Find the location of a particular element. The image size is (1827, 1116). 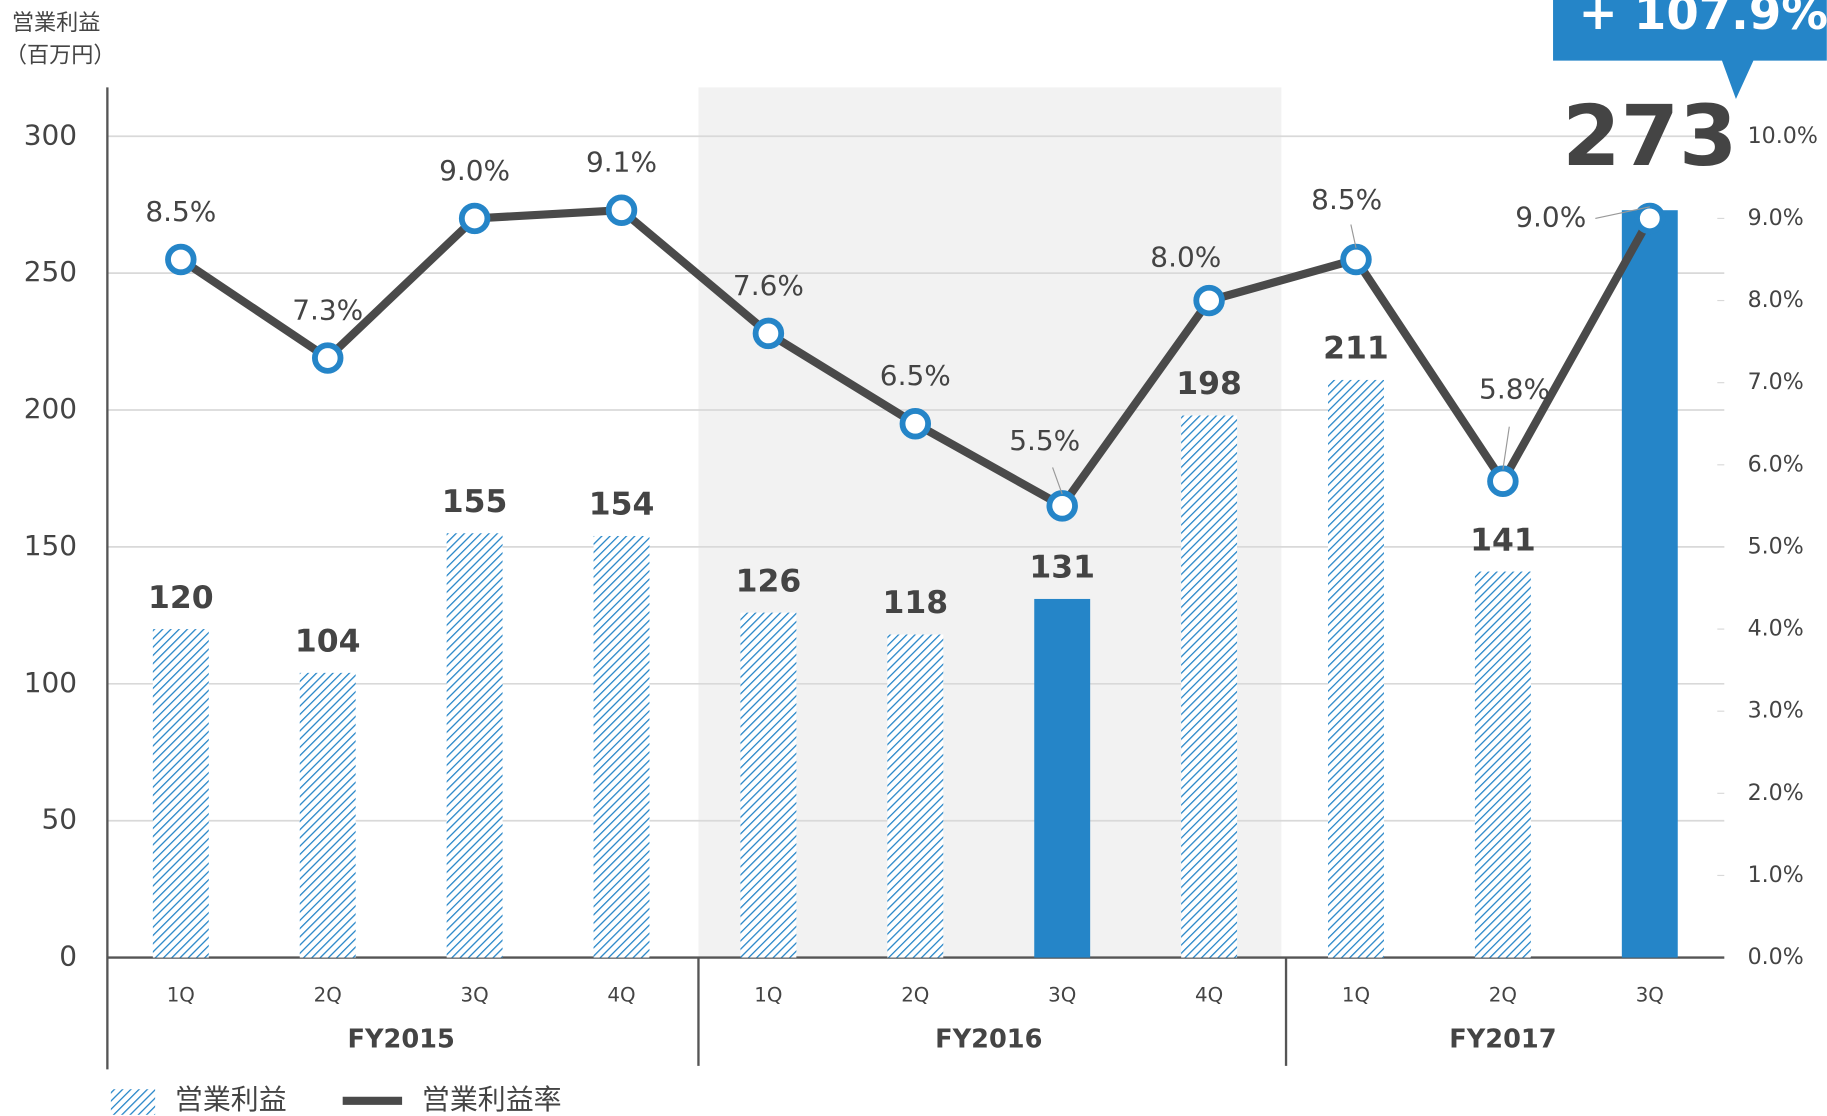

y2-tick-label: 5.0% is located at coordinates (1776, 546).